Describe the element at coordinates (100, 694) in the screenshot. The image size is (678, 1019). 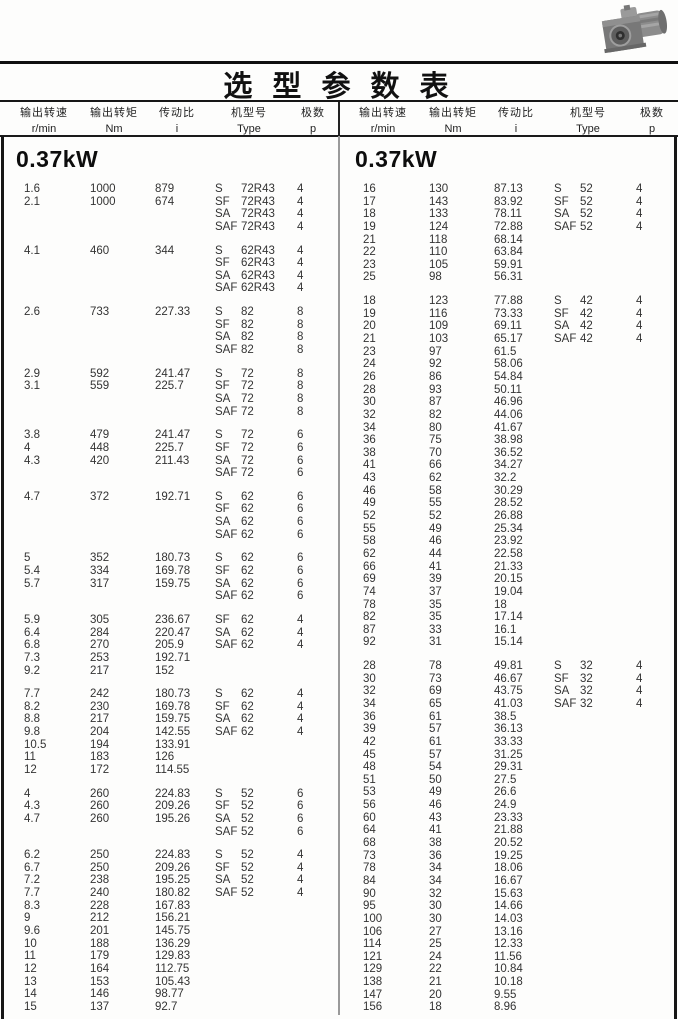
I see `cell-output-torque: 242` at that location.